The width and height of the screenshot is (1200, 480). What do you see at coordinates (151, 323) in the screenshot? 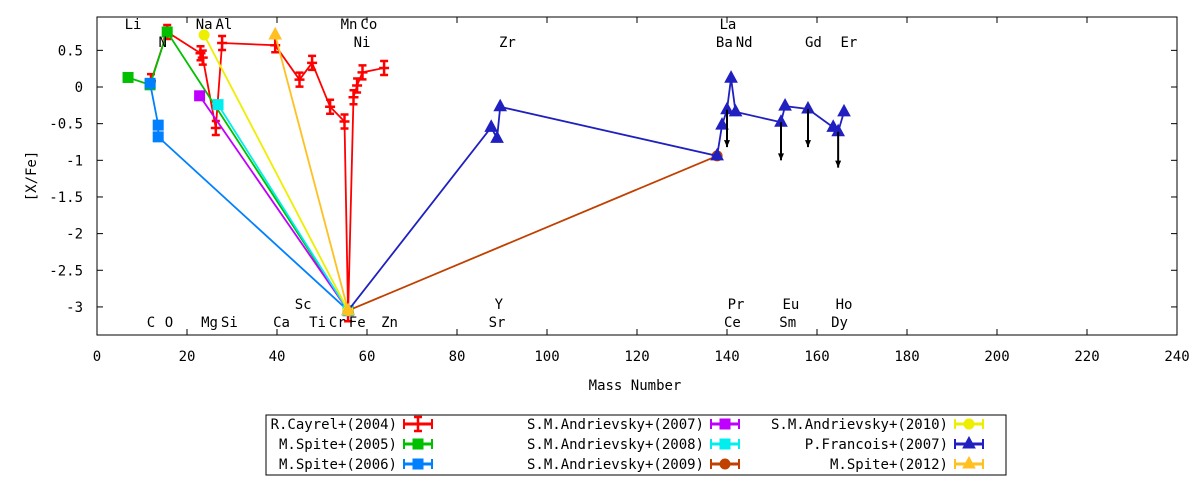
I see `element-label: C` at bounding box center [151, 323].